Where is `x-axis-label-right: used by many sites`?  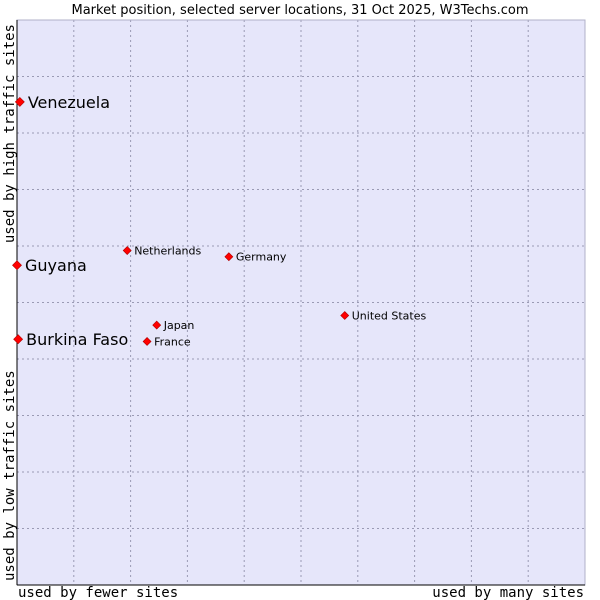 x-axis-label-right: used by many sites is located at coordinates (508, 592).